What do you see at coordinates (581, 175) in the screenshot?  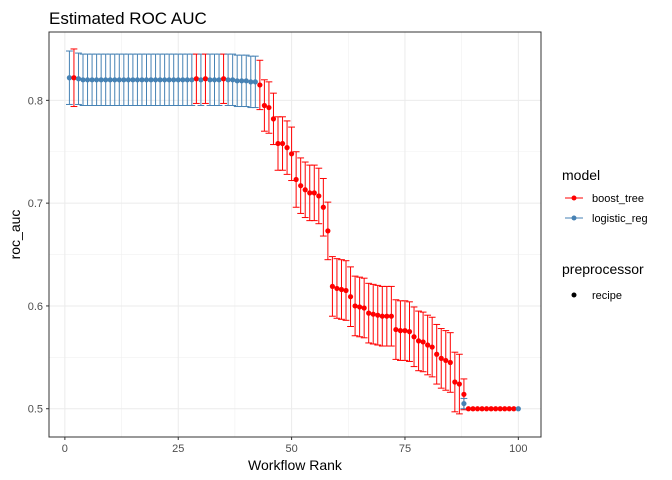 I see `legend-color-title: model` at bounding box center [581, 175].